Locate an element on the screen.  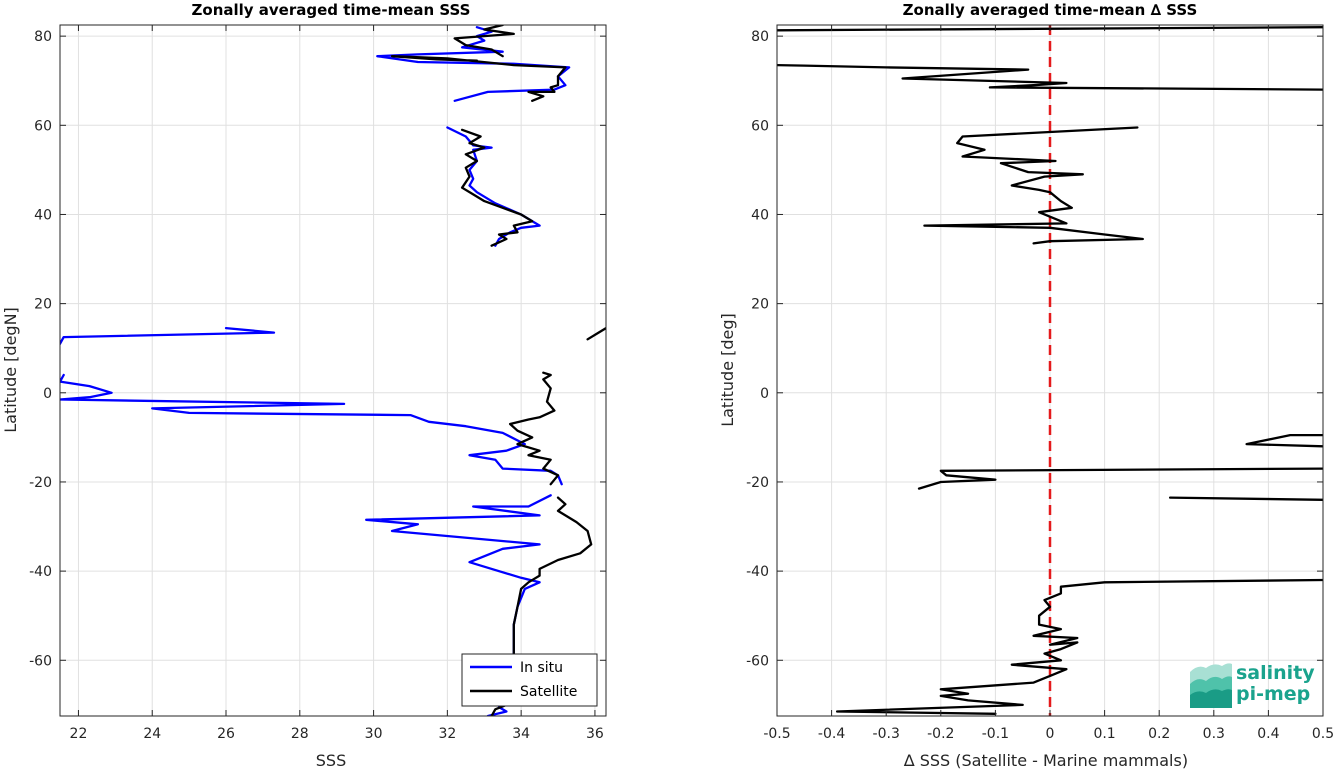
logo-wave-icon is located at coordinates (1211, 685).